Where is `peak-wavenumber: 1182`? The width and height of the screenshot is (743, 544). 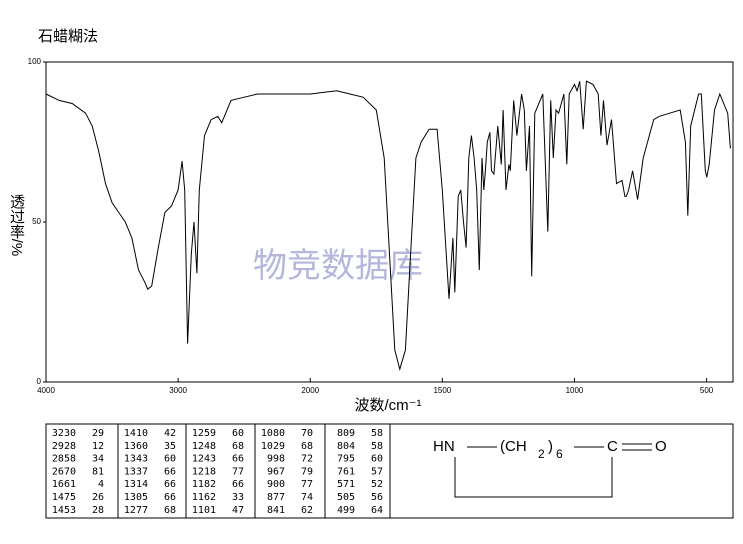 peak-wavenumber: 1182 is located at coordinates (204, 484).